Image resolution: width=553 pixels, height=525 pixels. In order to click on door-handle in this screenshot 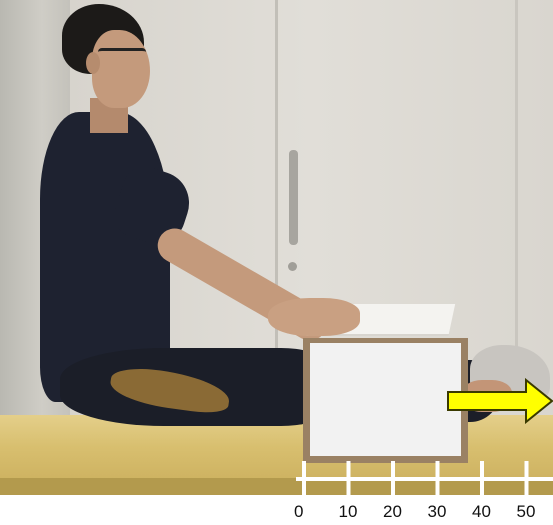, I will do `click(293, 197)`.